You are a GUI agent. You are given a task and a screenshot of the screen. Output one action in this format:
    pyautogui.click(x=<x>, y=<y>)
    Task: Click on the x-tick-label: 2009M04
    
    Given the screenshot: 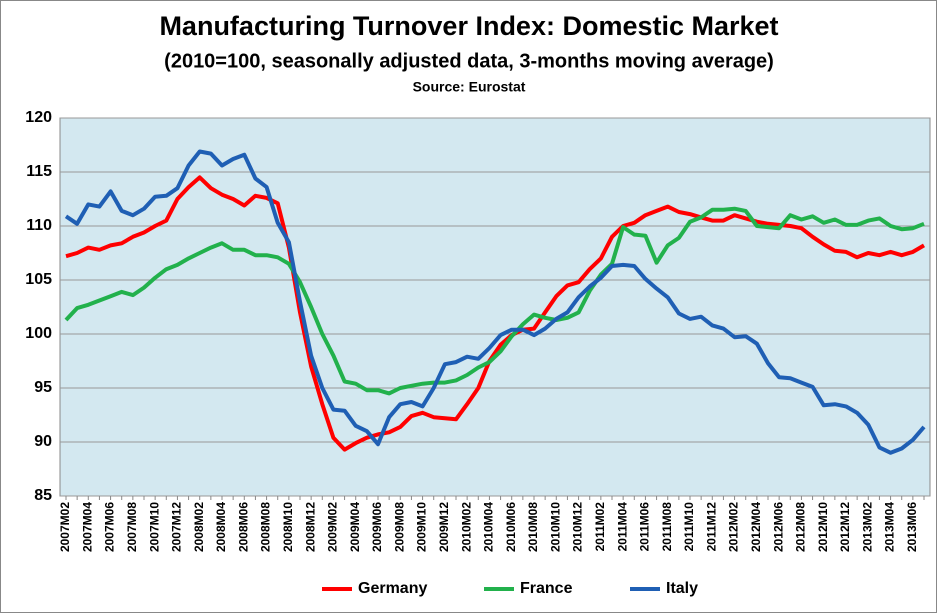 What is the action you would take?
    pyautogui.click(x=355, y=527)
    